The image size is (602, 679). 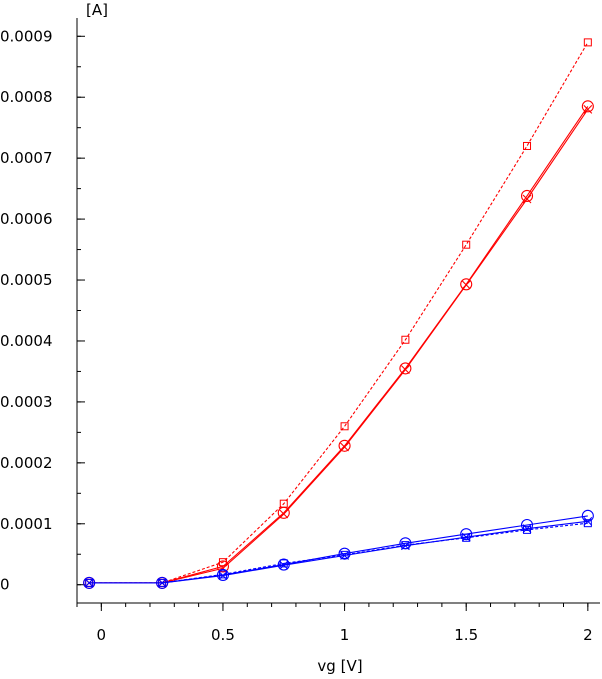 I want to click on y-tick-label: 0.0001, so click(x=26, y=524).